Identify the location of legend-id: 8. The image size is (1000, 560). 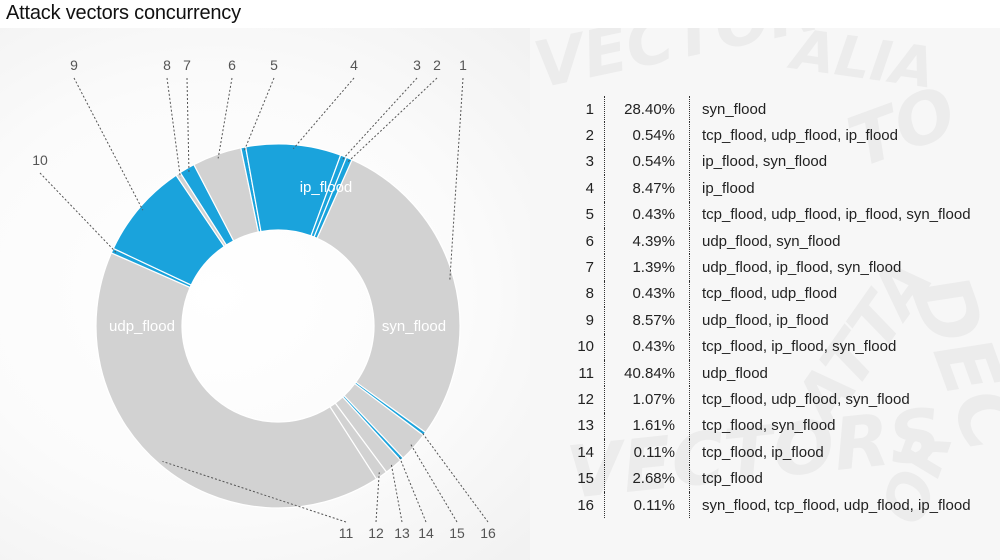
(589, 294).